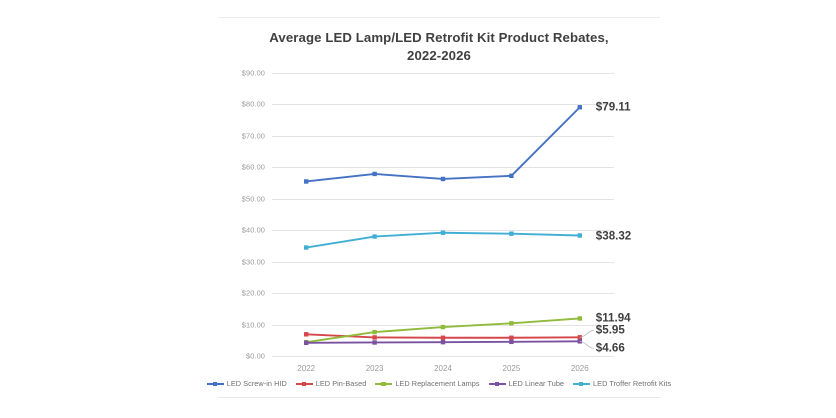 Image resolution: width=836 pixels, height=418 pixels. Describe the element at coordinates (613, 107) in the screenshot. I see `data-label: $79.11` at that location.